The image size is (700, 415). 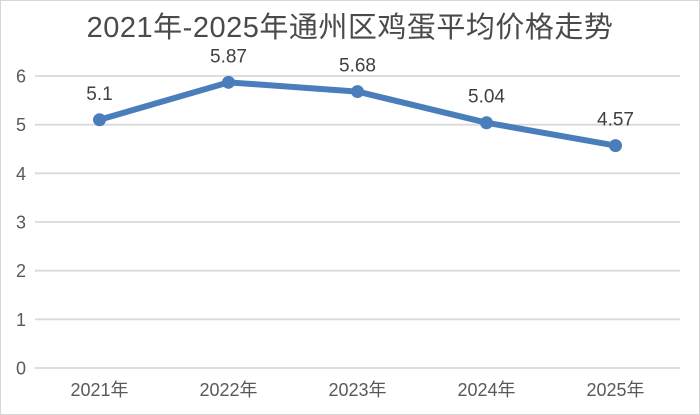 I want to click on y-axis-tick-label: 2, so click(x=21, y=271).